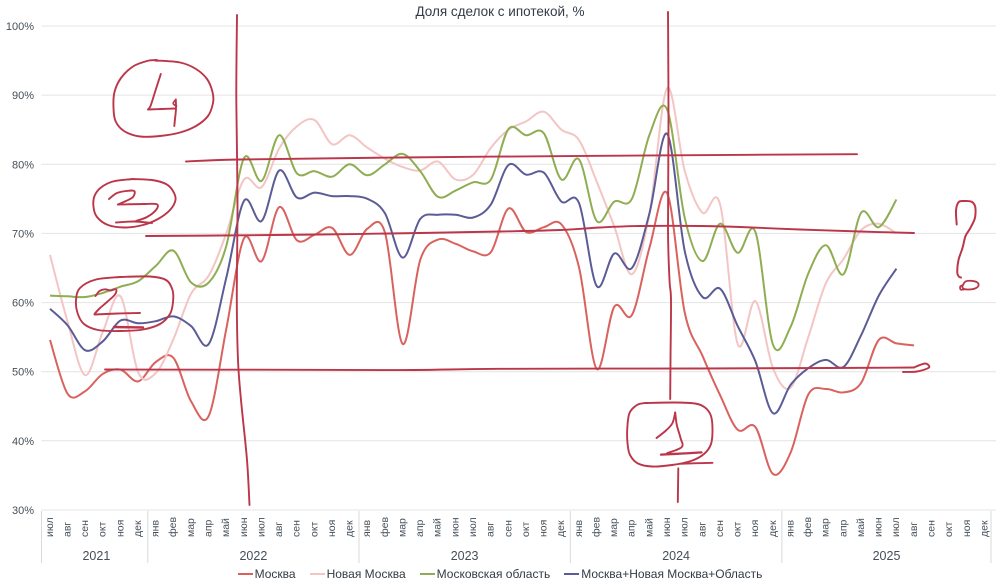  What do you see at coordinates (499, 11) in the screenshot?
I see `svg-text: Доля сделок с ипотекой, %` at bounding box center [499, 11].